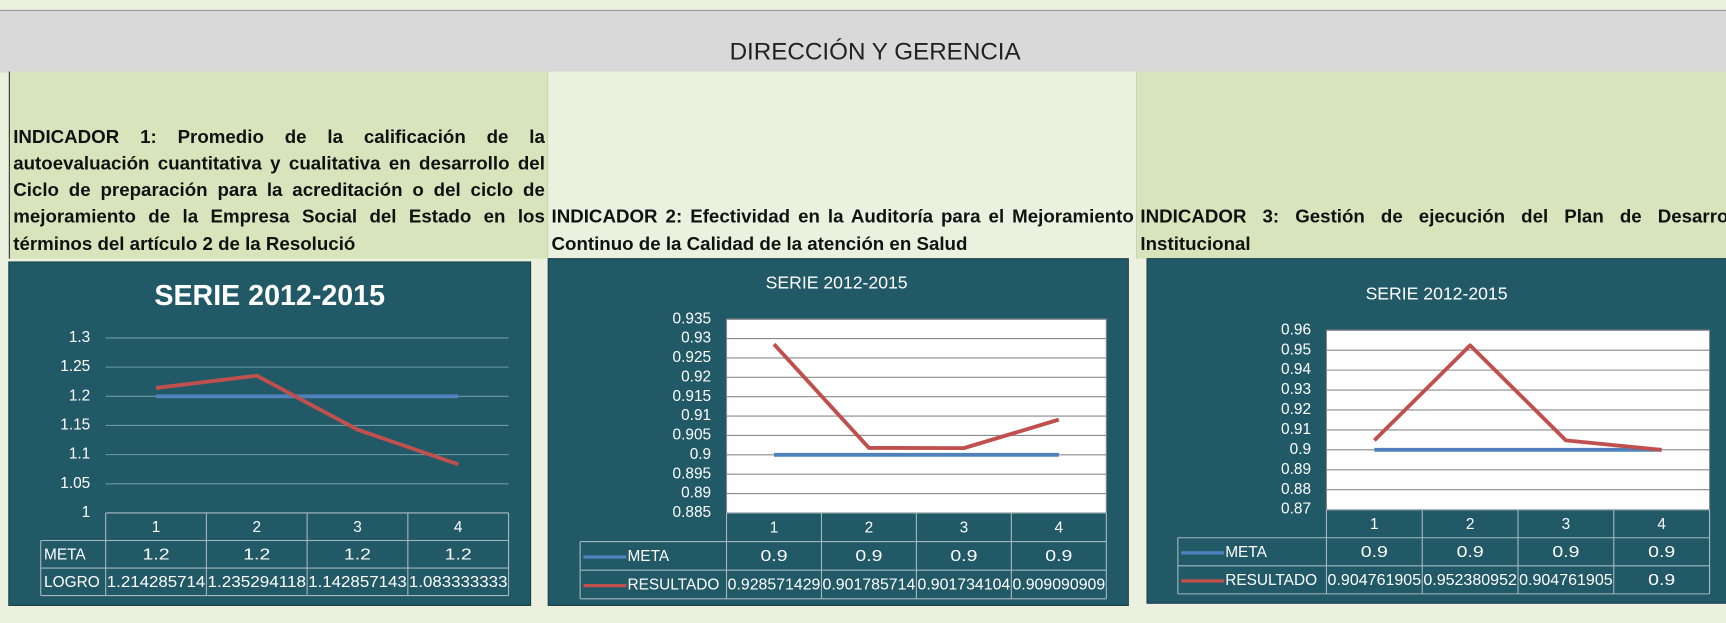 The width and height of the screenshot is (1726, 623). Describe the element at coordinates (692, 435) in the screenshot. I see `y-tick-label: 0.905` at that location.